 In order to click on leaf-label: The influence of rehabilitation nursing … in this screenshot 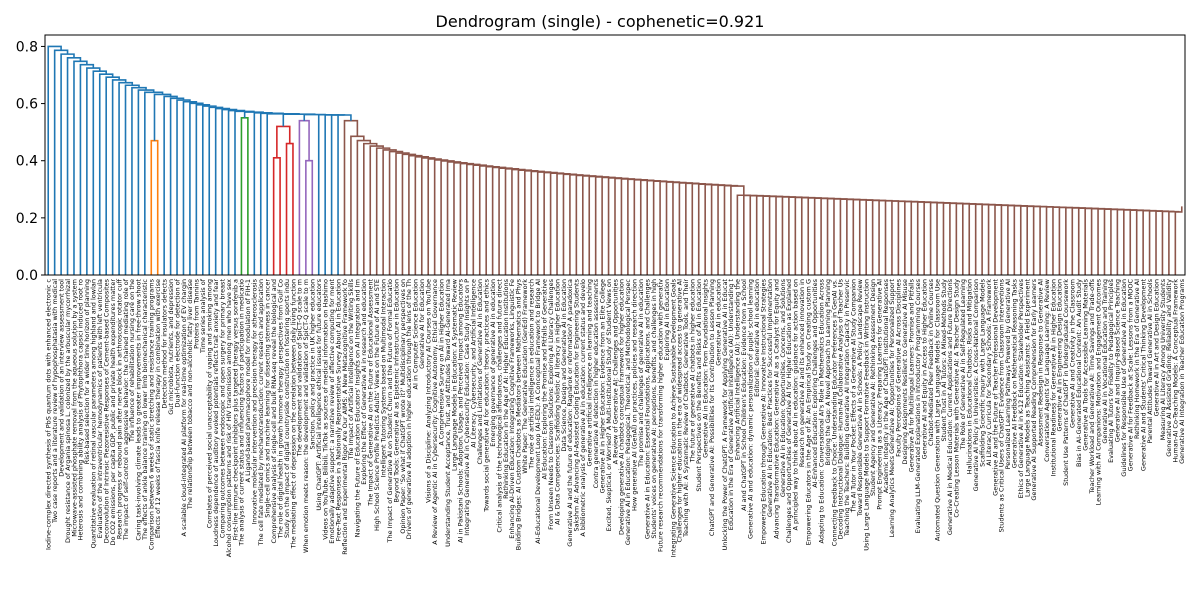, I will do `click(132, 361)`.